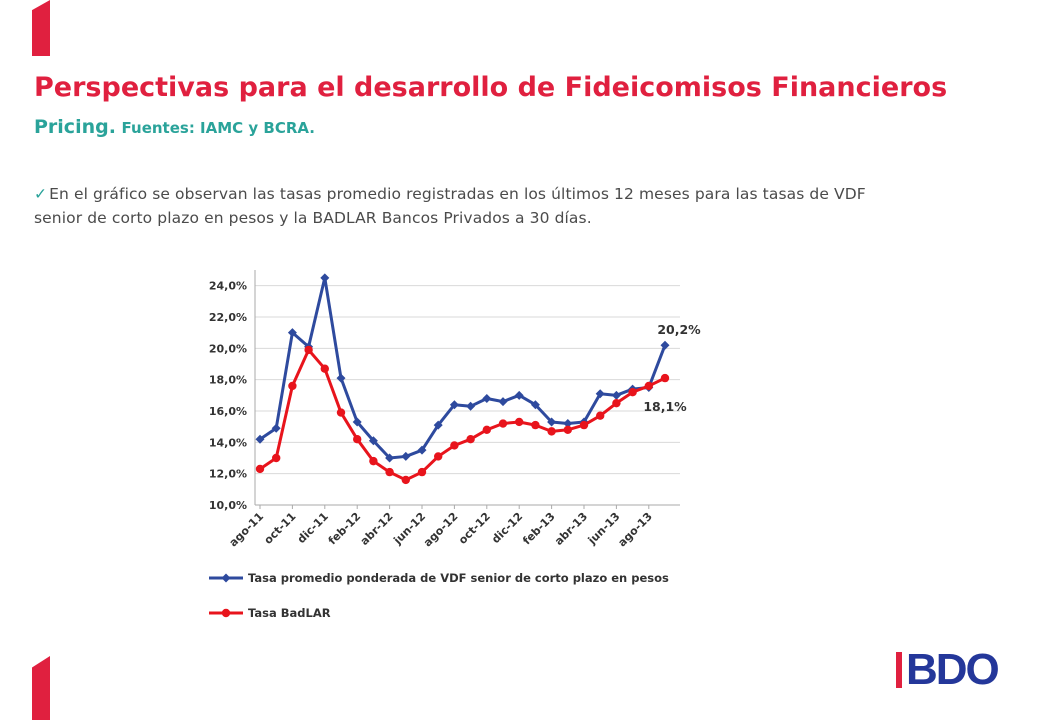 The height and width of the screenshot is (720, 1040). What do you see at coordinates (228, 286) in the screenshot?
I see `y-tick-label: 24,0%` at bounding box center [228, 286].